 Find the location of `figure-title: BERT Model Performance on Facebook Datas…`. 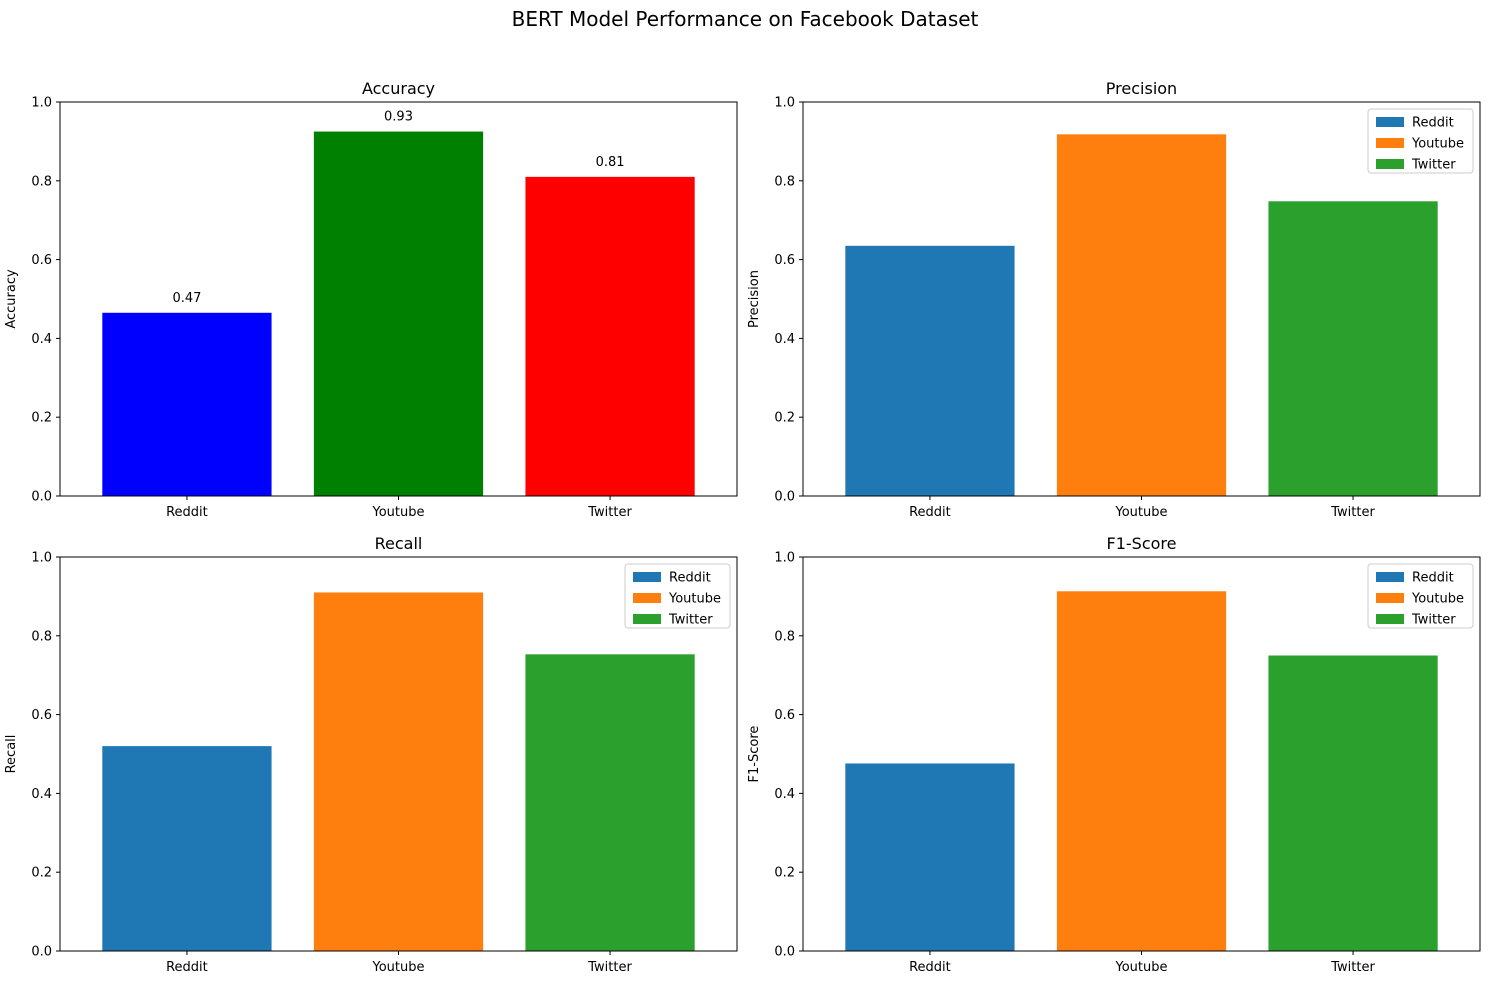

figure-title: BERT Model Performance on Facebook Datas… is located at coordinates (745, 19).